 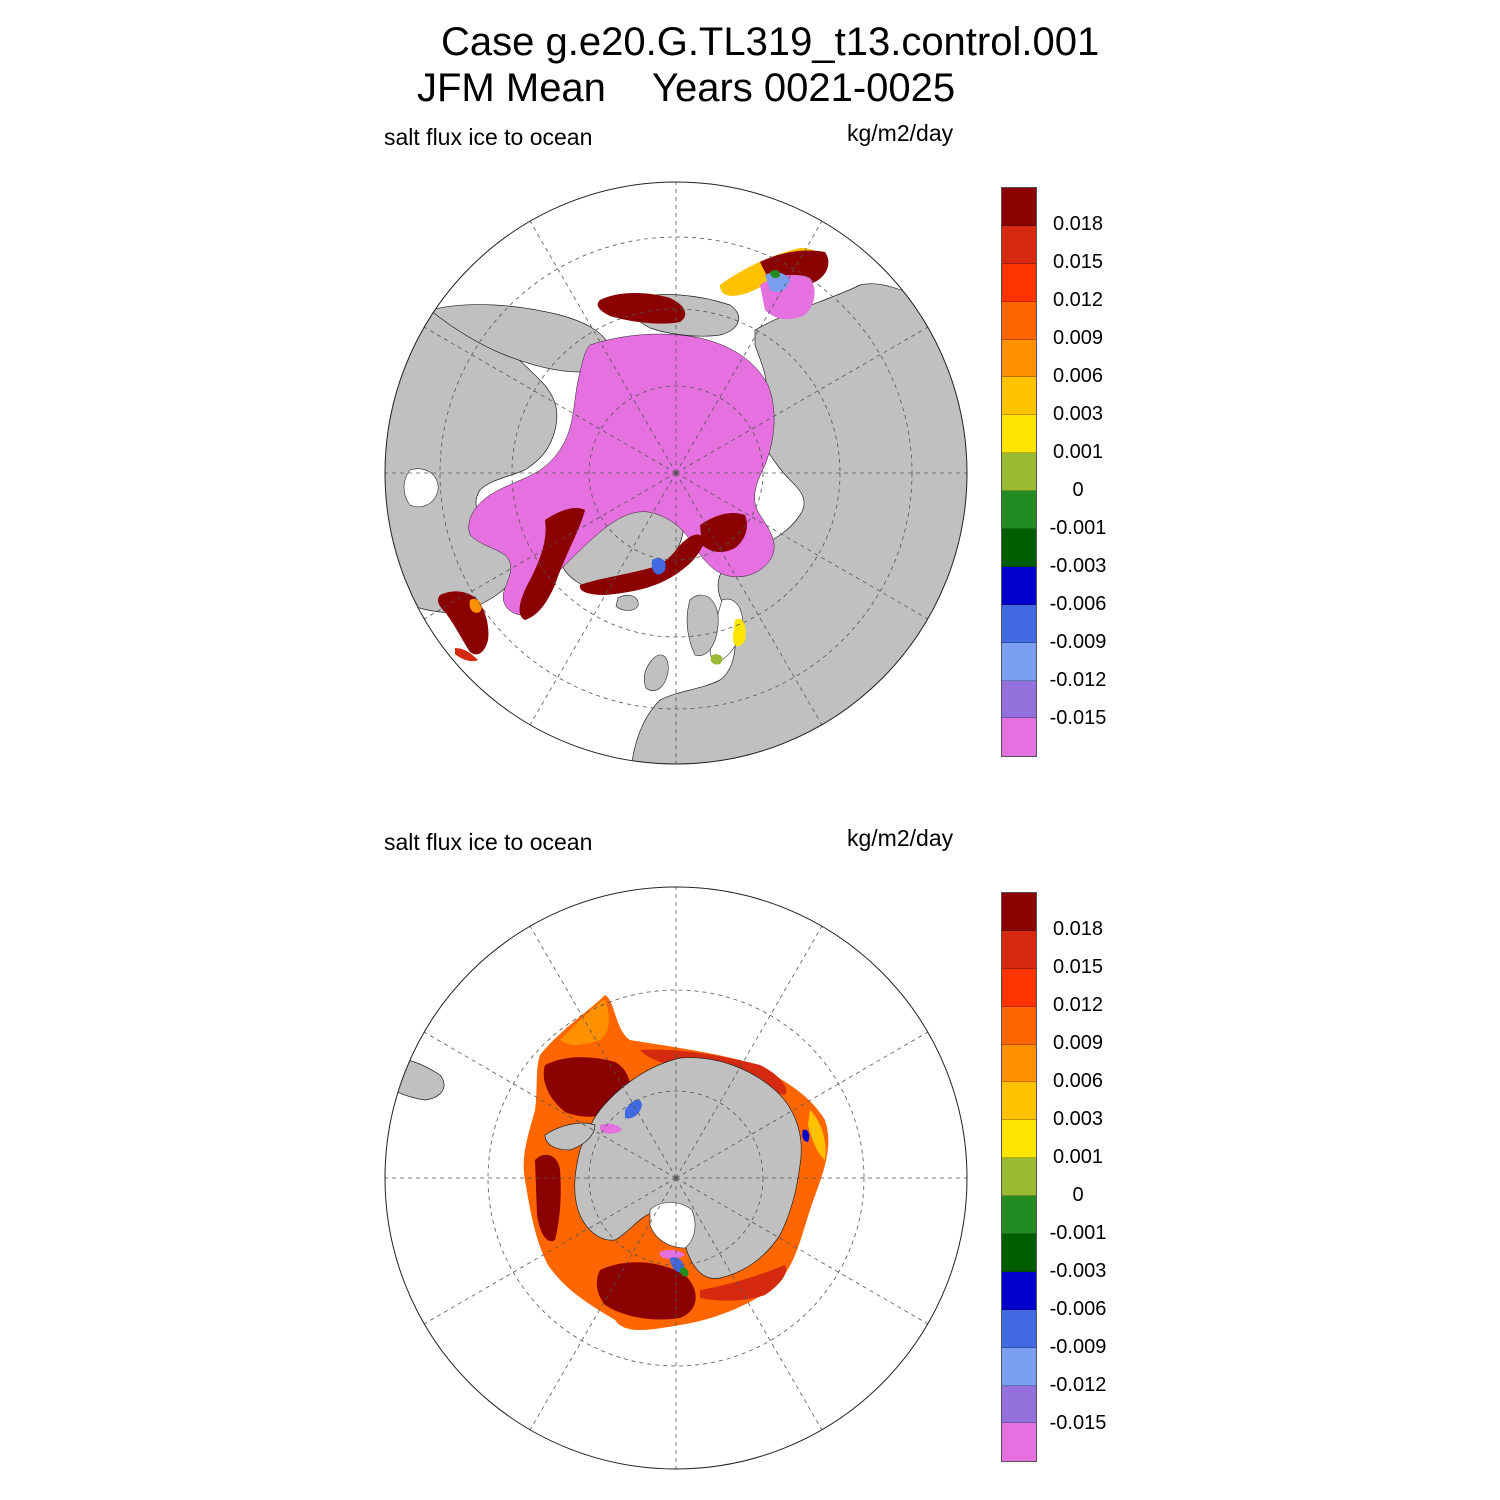 What do you see at coordinates (900, 133) in the screenshot?
I see `north-panel-units-label: kg/m2/day` at bounding box center [900, 133].